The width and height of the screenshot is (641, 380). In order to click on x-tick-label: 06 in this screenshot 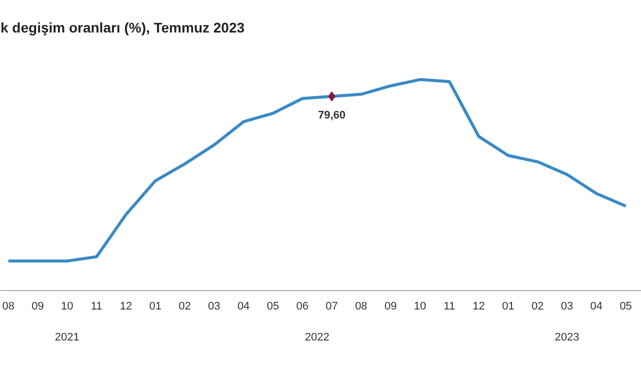, I will do `click(302, 306)`.